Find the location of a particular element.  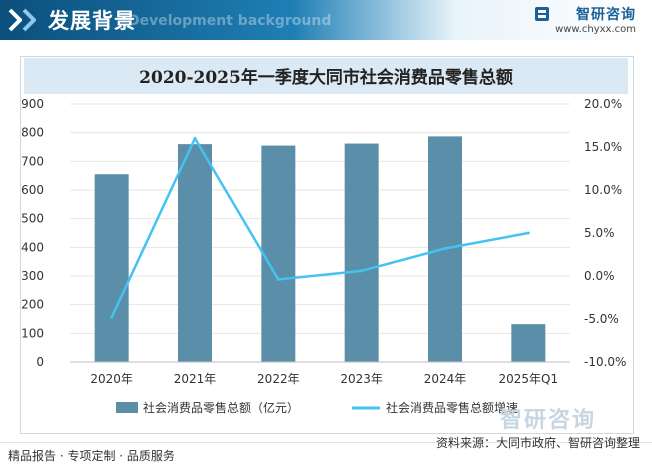

y-left-tick-label: 100 is located at coordinates (32, 333).